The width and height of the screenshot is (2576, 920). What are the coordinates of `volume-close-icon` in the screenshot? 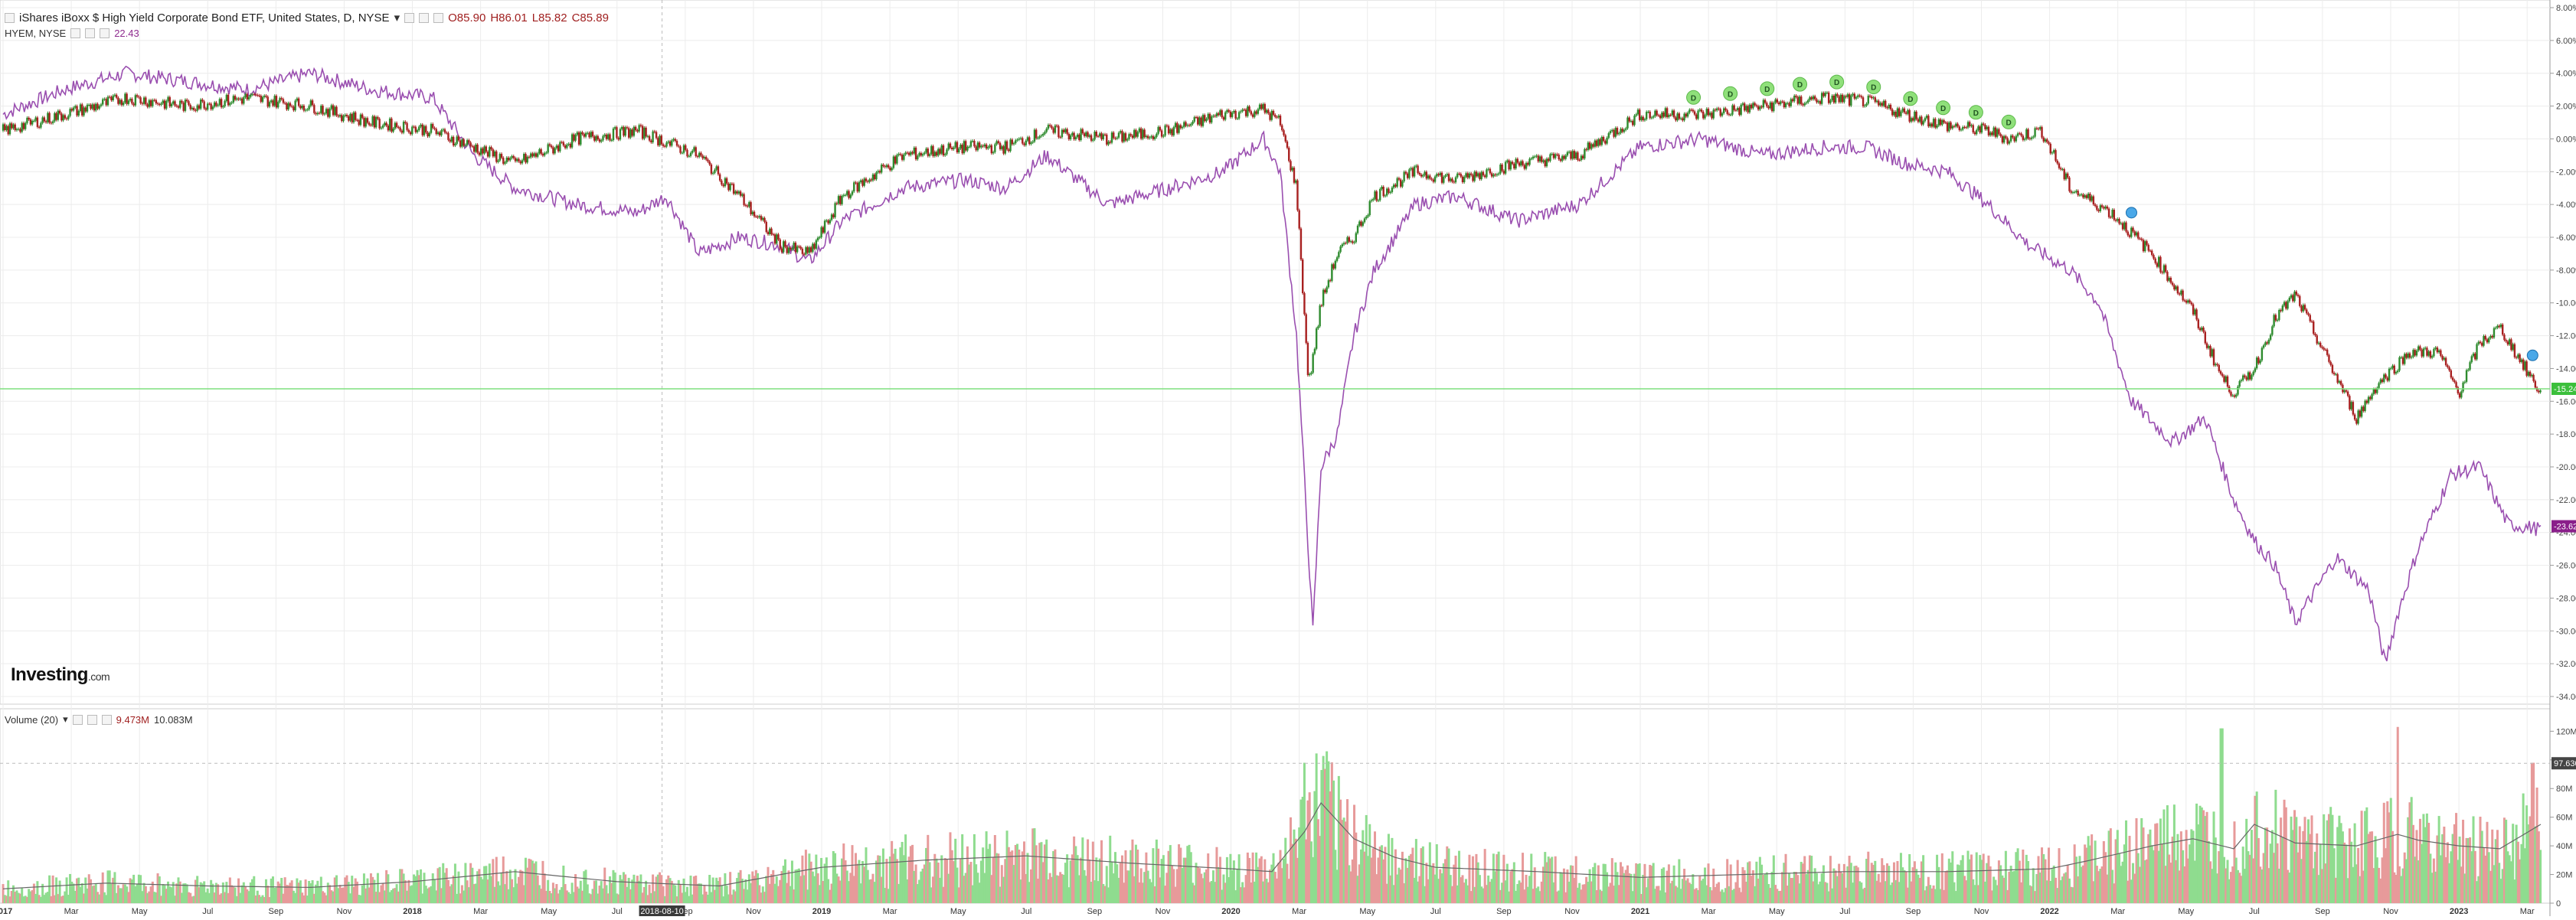 It's located at (106, 719).